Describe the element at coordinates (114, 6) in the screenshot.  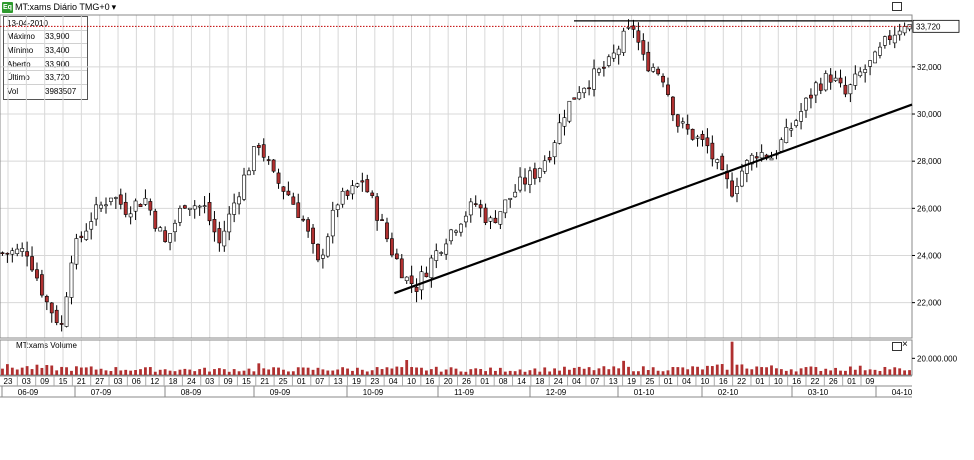
I see `chevron-down-icon: ▾` at that location.